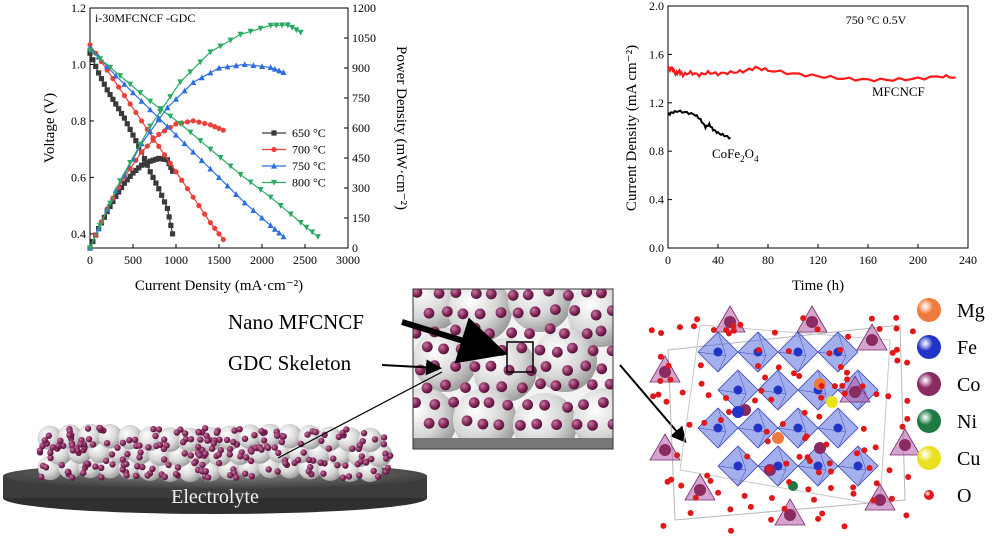  Describe the element at coordinates (305, 260) in the screenshot. I see `left-x-tick-label: 2500` at that location.